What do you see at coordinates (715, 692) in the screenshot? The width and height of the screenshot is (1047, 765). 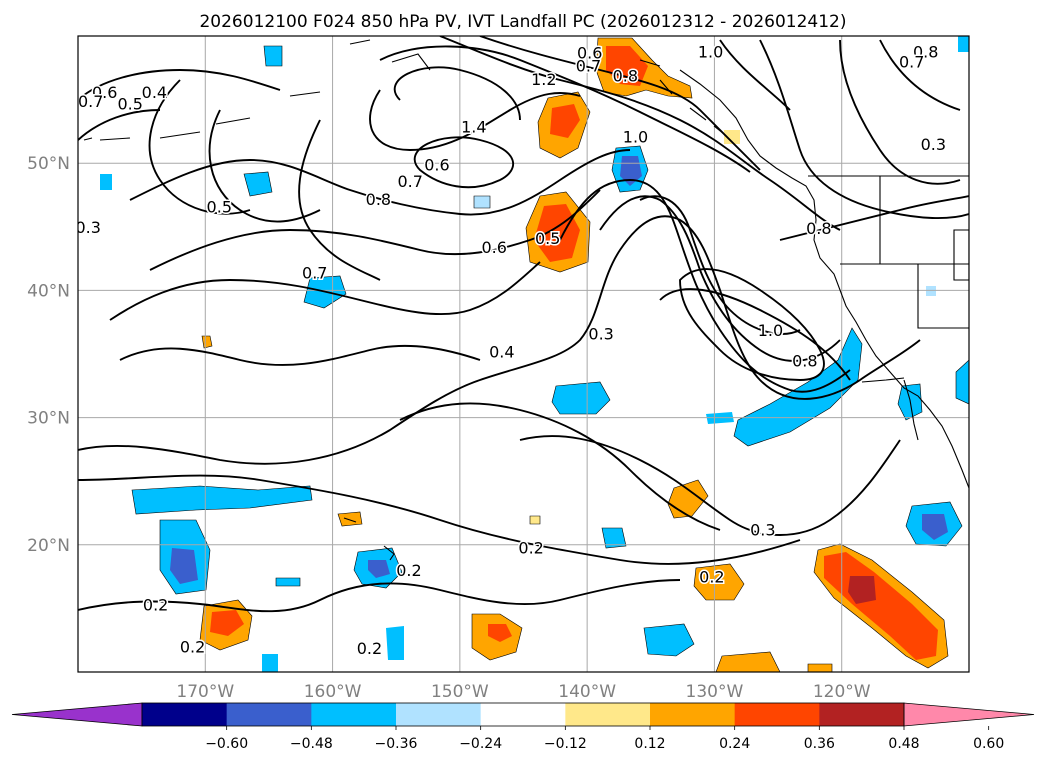 I see `lon-tick-label: 130°W` at bounding box center [715, 692].